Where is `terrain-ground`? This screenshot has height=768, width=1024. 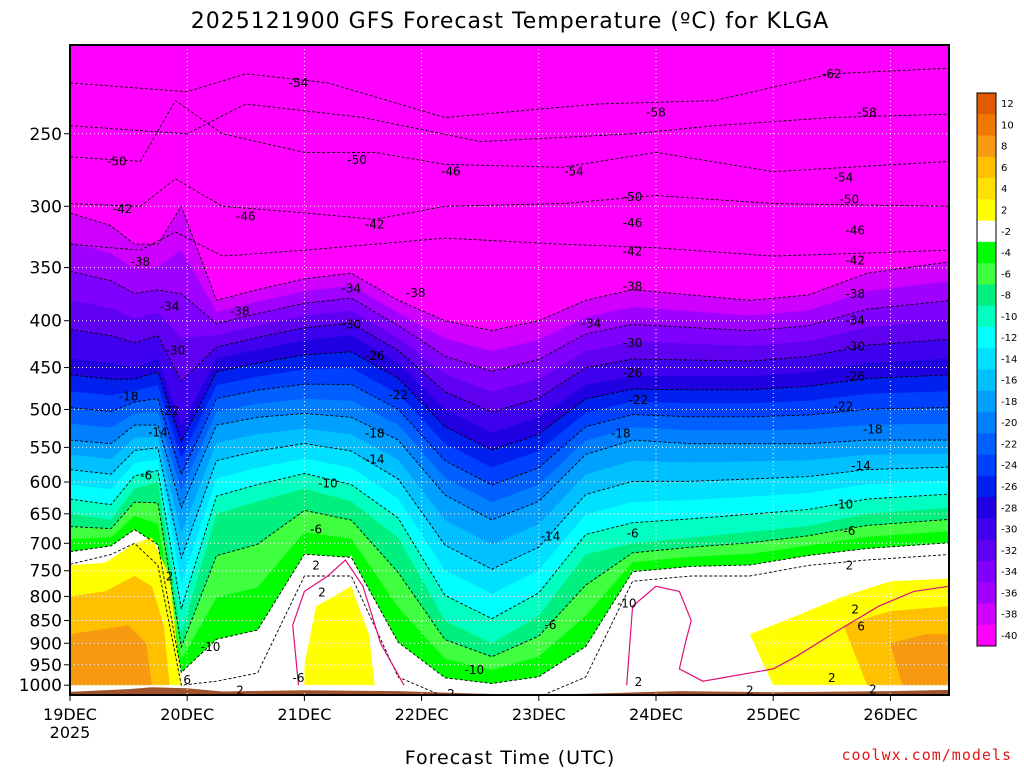 terrain-ground is located at coordinates (509, 691).